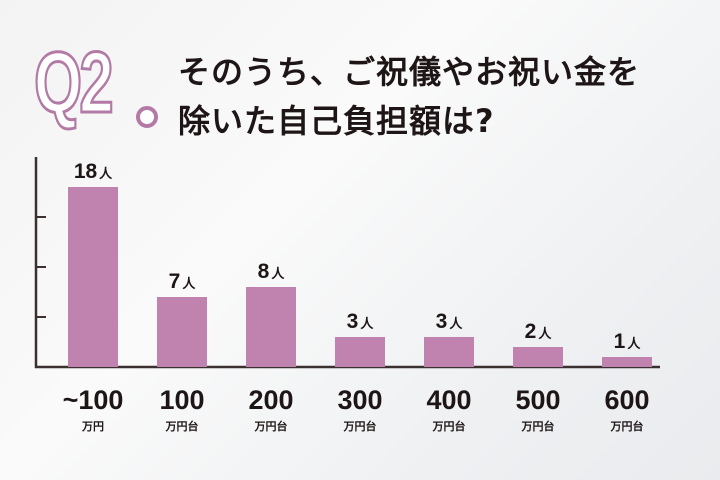 The height and width of the screenshot is (480, 720). I want to click on question-number: Q2, so click(74, 83).